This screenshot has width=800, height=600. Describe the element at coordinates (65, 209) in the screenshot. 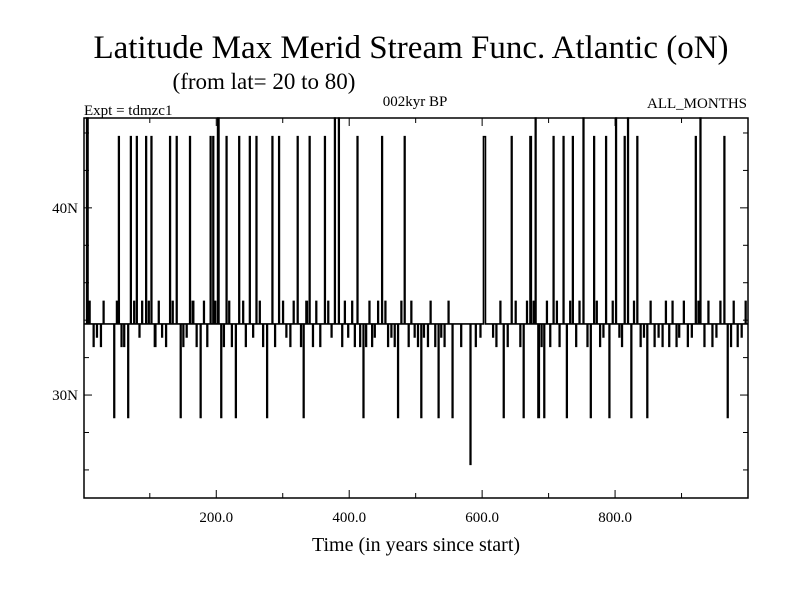

I see `y-tick-label: 40N` at that location.